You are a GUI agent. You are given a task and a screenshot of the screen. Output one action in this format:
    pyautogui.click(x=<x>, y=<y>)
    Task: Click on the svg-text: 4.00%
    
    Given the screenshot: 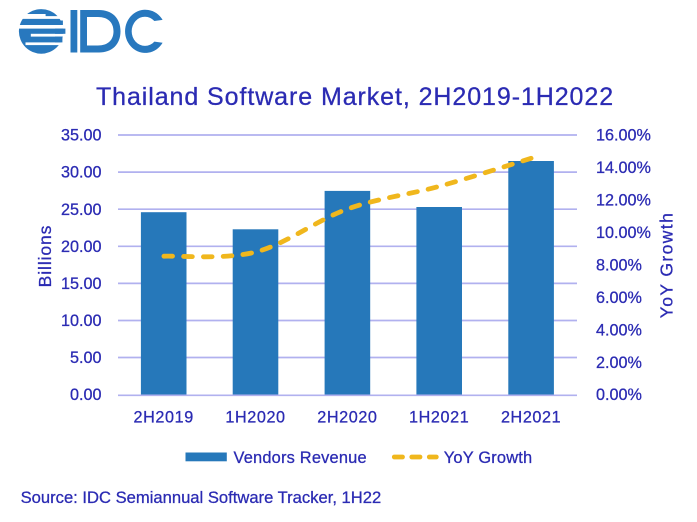 What is the action you would take?
    pyautogui.click(x=619, y=330)
    